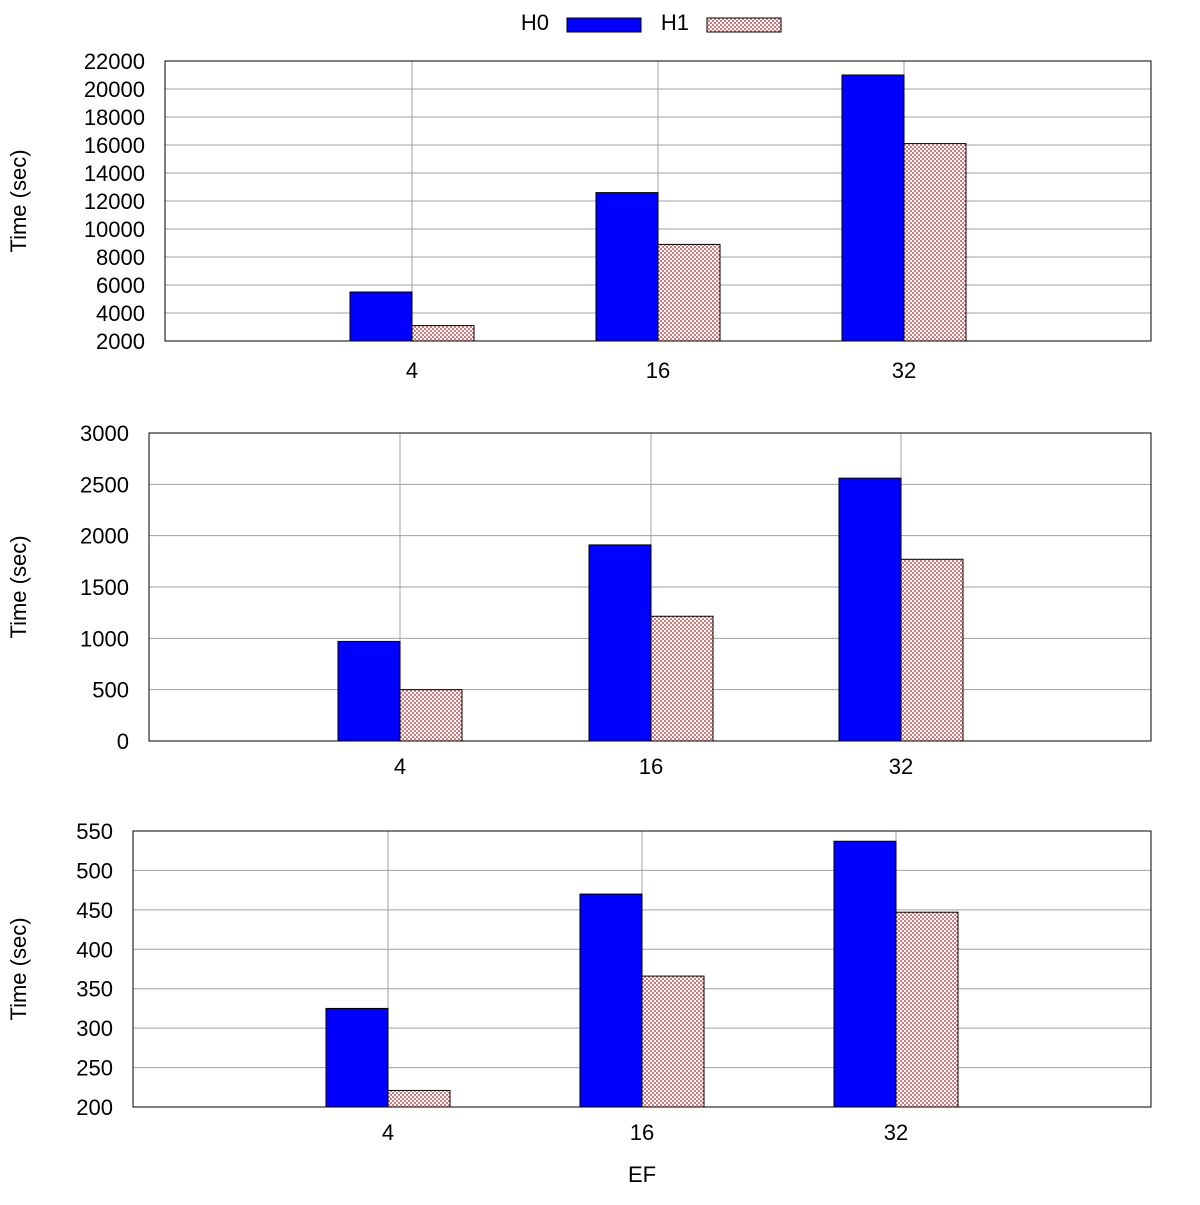 The height and width of the screenshot is (1205, 1200). I want to click on legend-swatch-h0, so click(604, 25).